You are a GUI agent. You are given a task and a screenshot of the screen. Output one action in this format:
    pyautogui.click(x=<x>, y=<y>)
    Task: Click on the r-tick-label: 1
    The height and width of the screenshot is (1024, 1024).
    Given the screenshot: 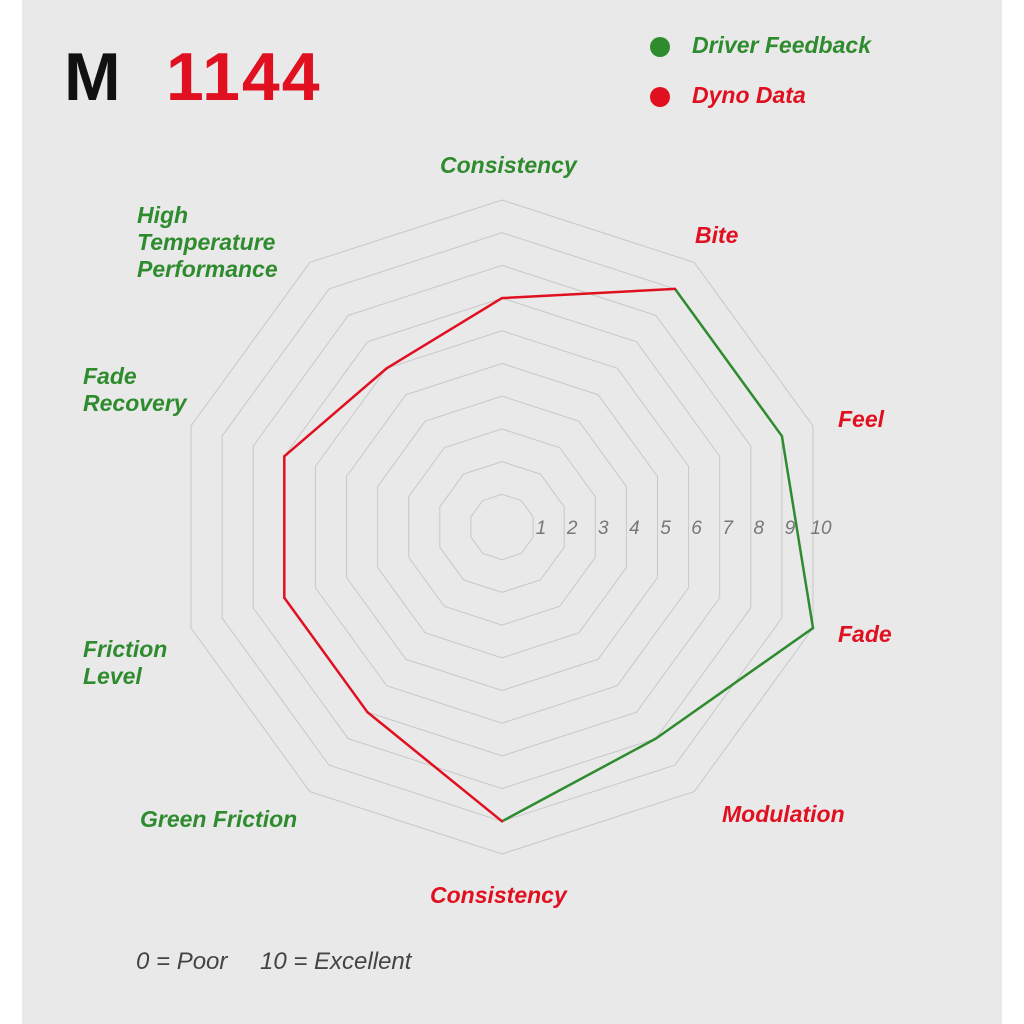 What is the action you would take?
    pyautogui.click(x=541, y=528)
    